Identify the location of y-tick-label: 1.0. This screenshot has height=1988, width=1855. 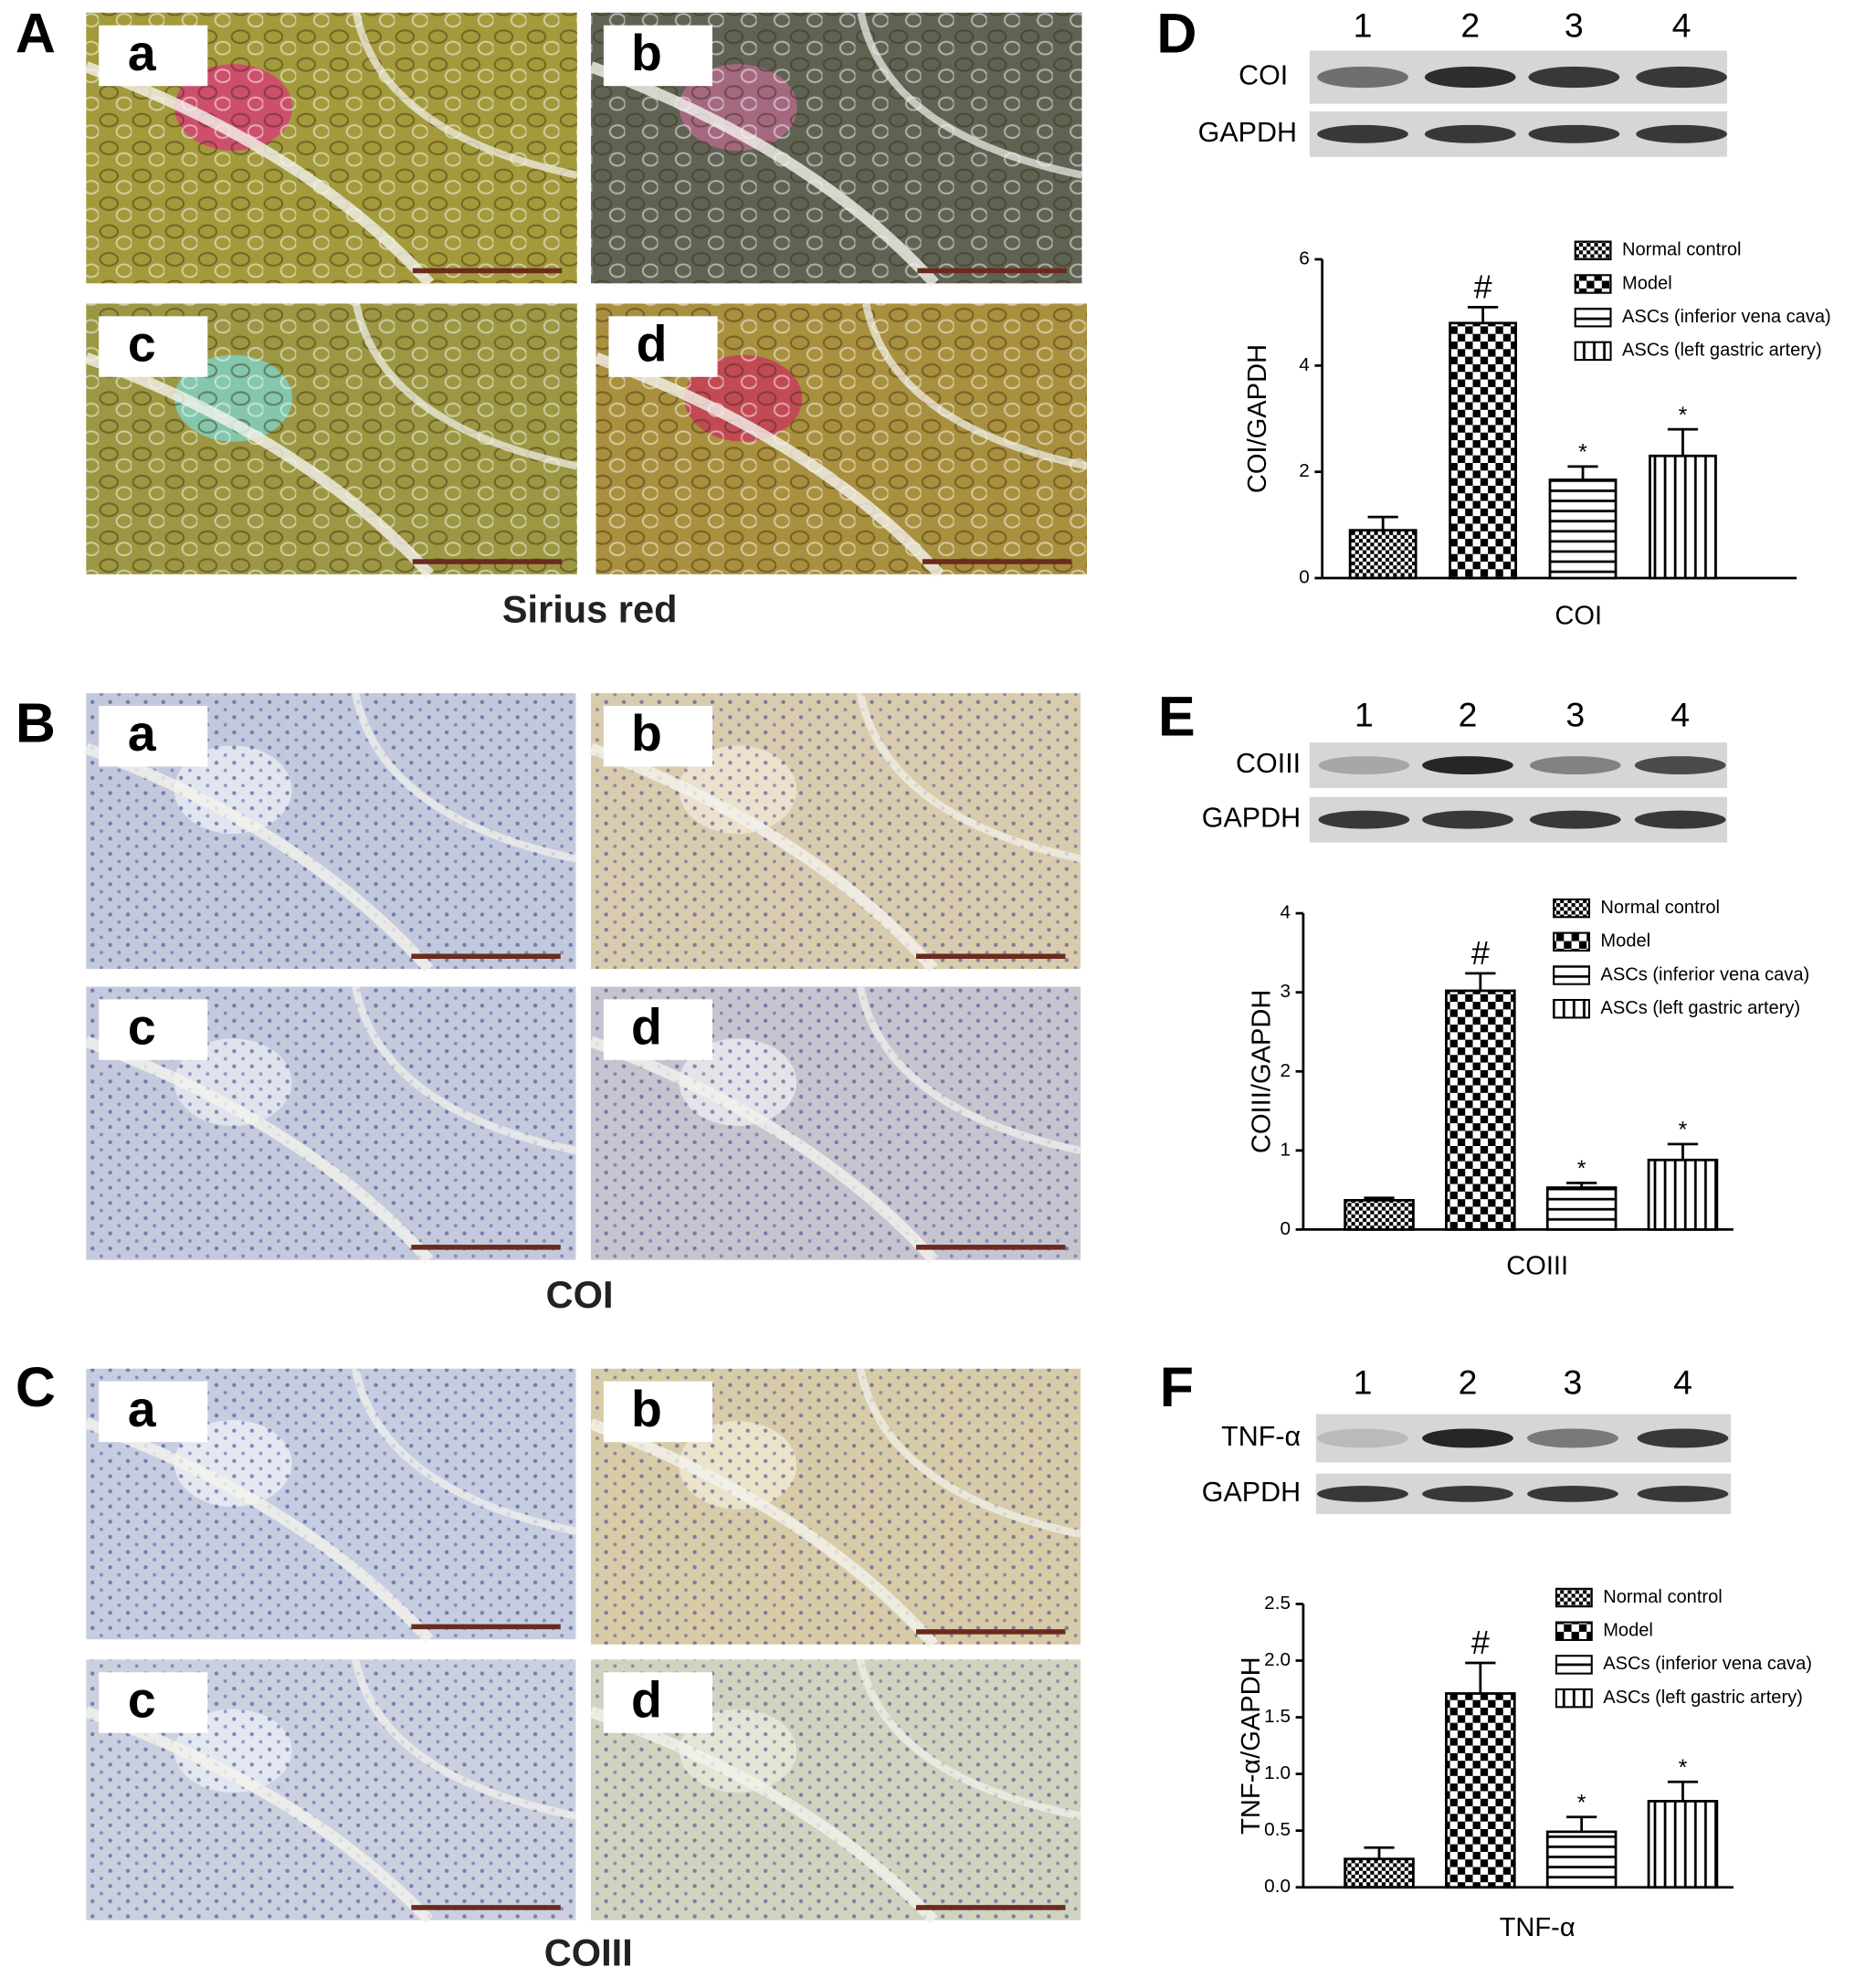
(1277, 1772).